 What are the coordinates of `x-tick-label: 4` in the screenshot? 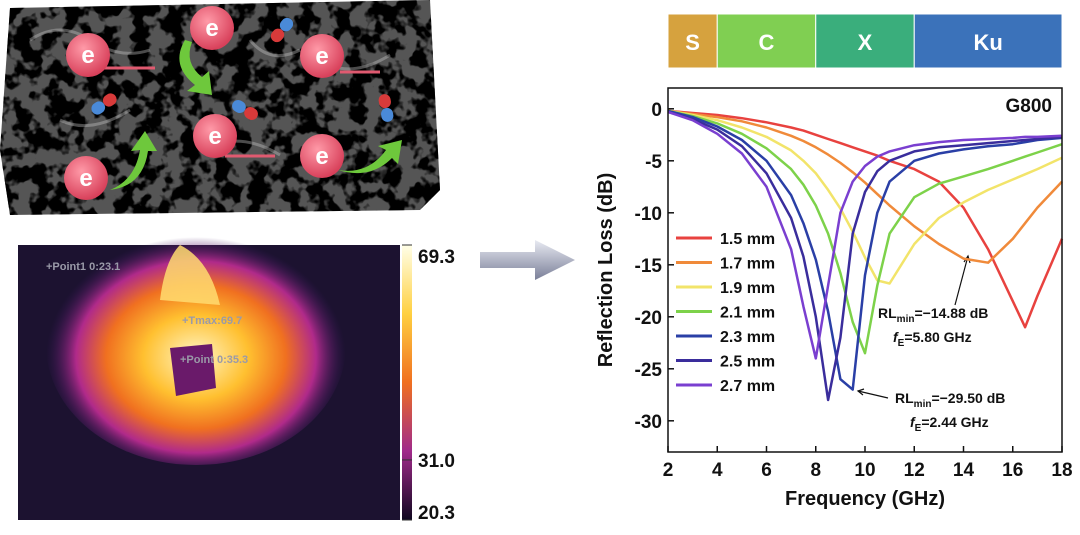 It's located at (717, 470).